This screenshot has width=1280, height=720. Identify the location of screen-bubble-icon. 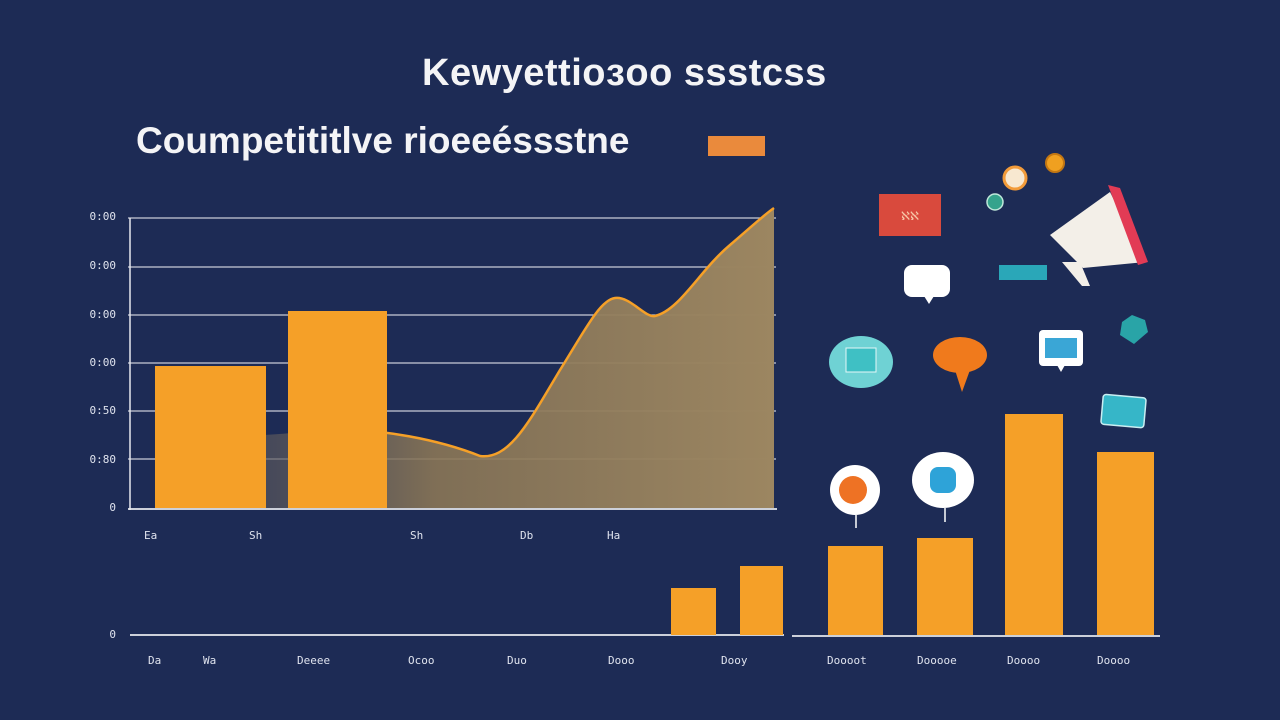
(1061, 351).